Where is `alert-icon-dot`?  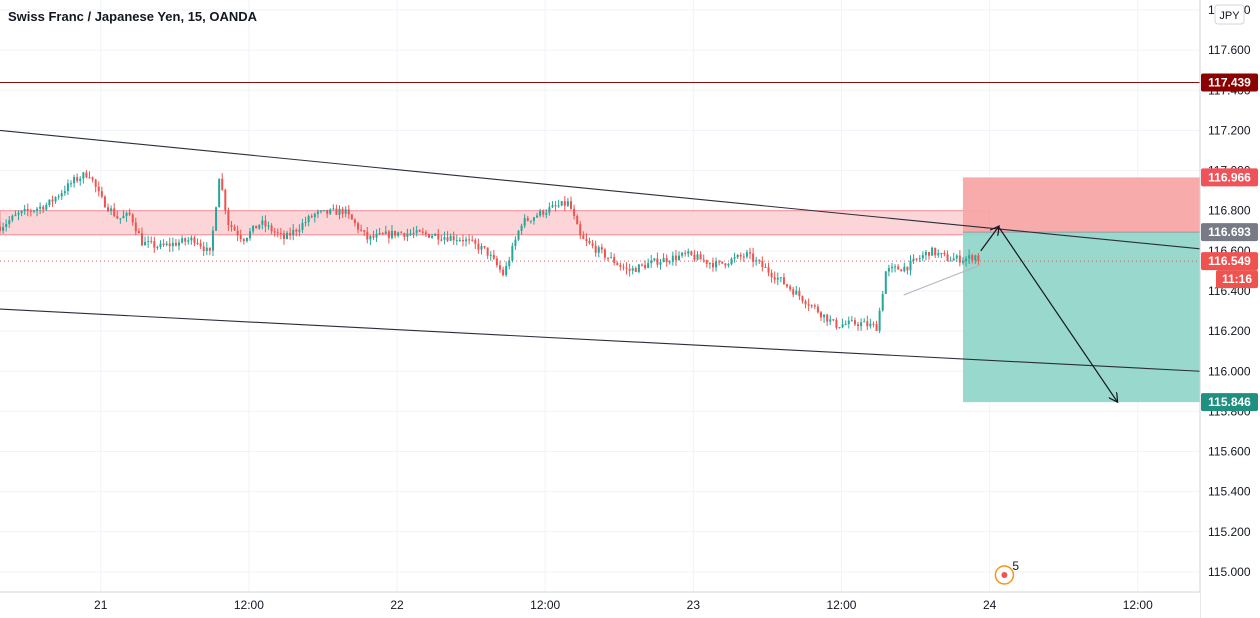
alert-icon-dot is located at coordinates (1004, 575).